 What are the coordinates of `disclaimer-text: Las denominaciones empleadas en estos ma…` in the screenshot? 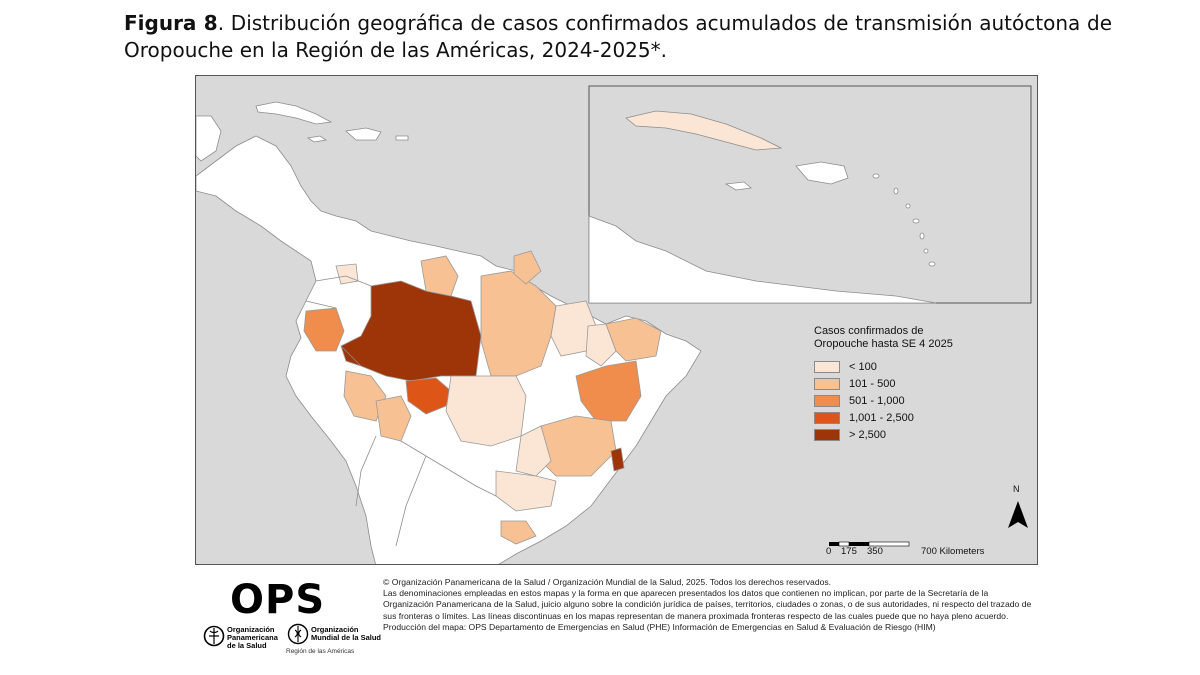 It's located at (707, 604).